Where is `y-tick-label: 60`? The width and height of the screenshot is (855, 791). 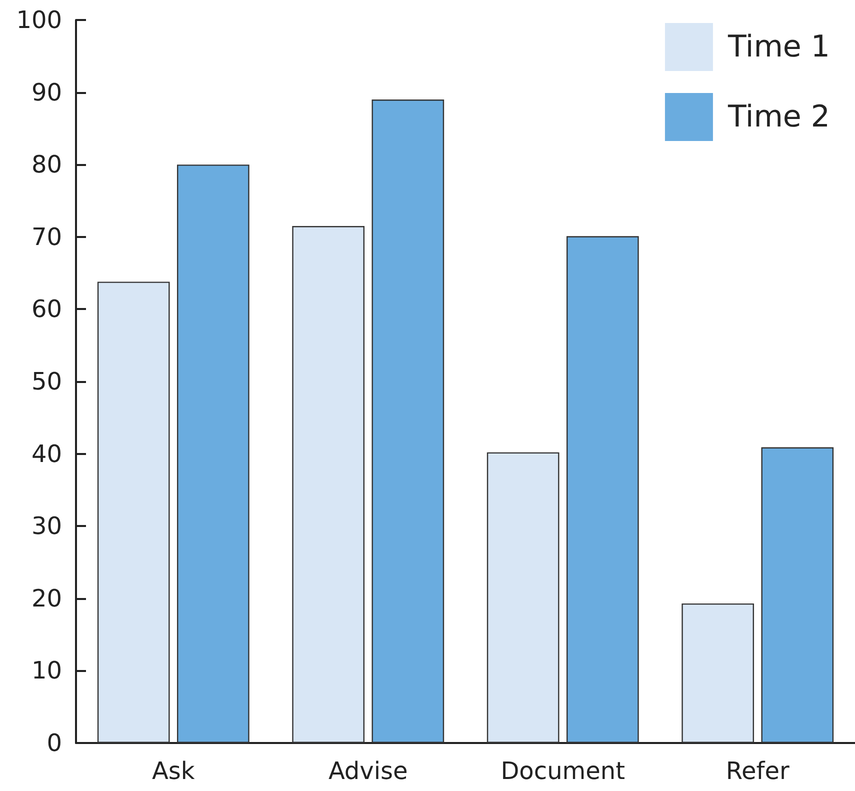 y-tick-label: 60 is located at coordinates (46, 309).